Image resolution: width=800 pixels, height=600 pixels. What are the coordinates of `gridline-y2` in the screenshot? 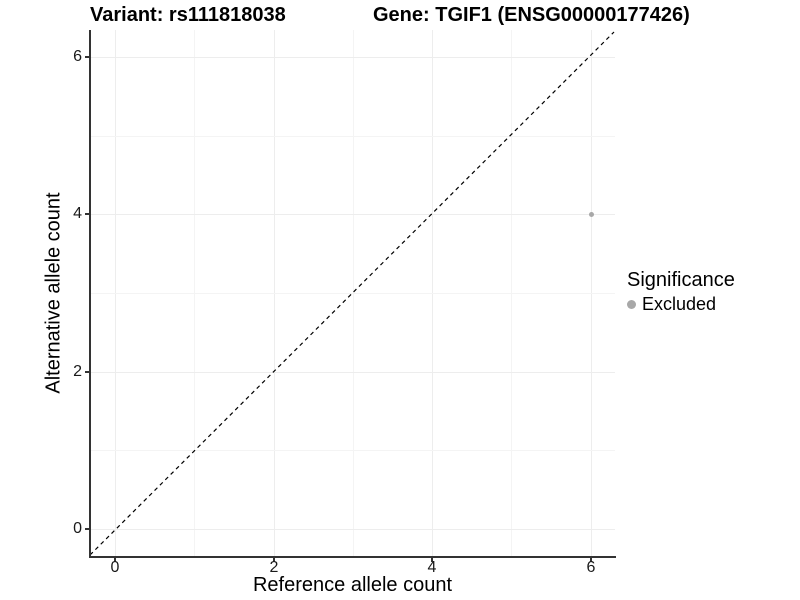 It's located at (352, 372).